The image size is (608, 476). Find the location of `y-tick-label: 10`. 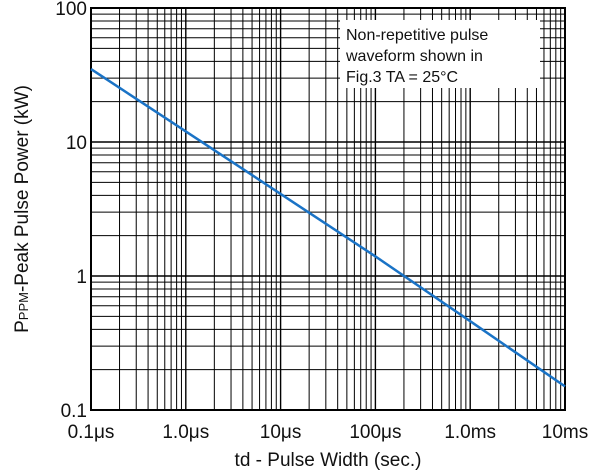

y-tick-label: 10 is located at coordinates (76, 143).